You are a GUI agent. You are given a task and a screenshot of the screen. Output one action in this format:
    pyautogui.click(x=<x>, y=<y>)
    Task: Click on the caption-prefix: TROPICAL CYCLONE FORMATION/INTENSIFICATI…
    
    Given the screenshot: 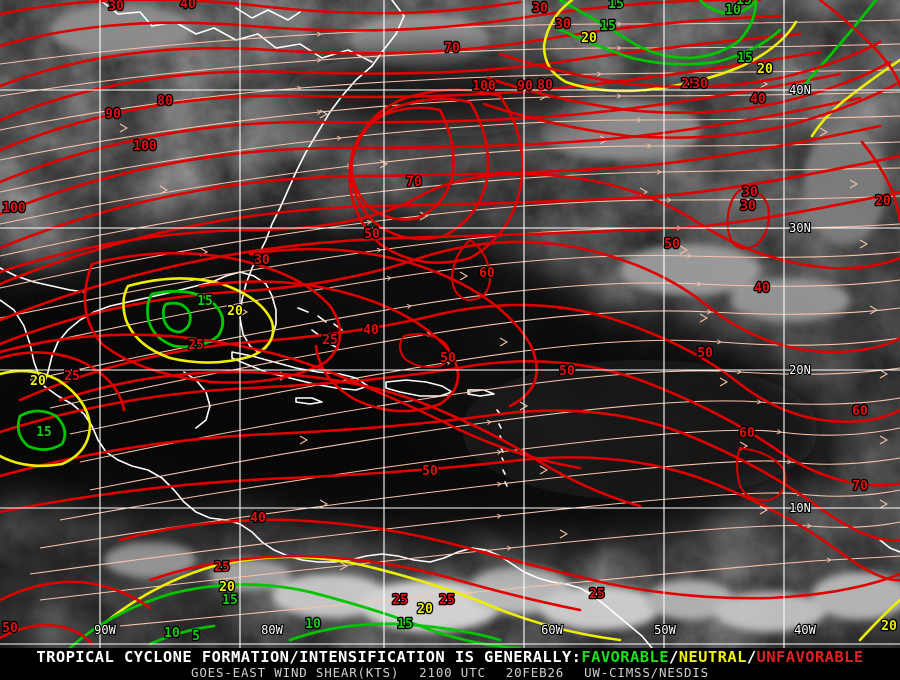 What is the action you would take?
    pyautogui.click(x=309, y=657)
    